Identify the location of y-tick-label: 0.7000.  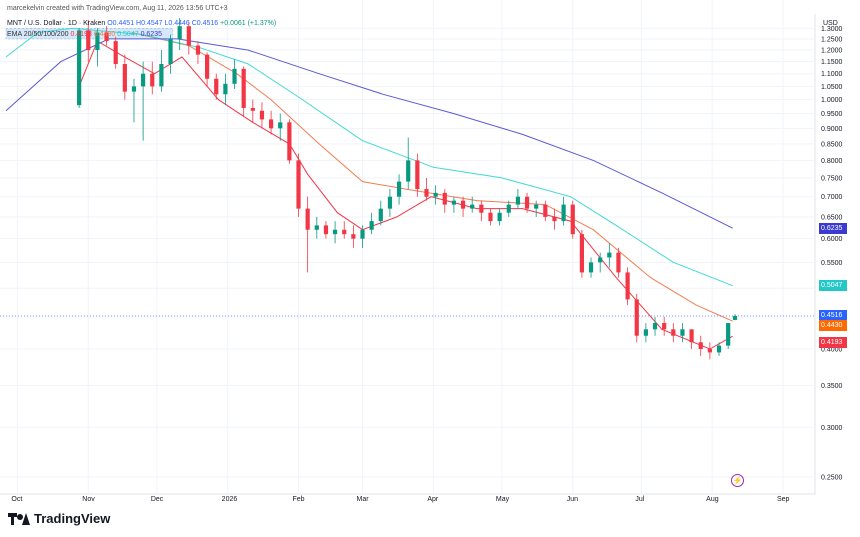
(832, 197).